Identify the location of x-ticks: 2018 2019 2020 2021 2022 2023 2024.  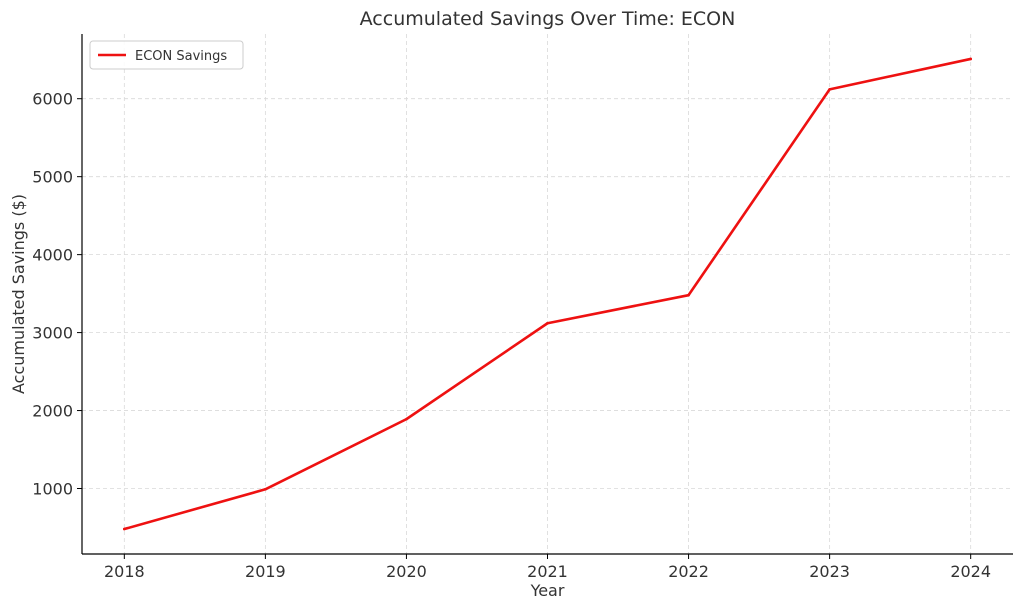
(547, 567).